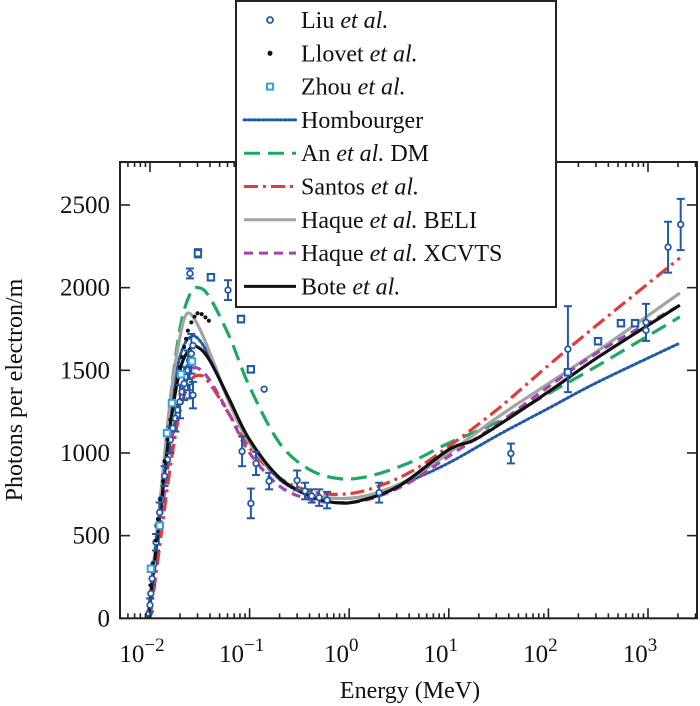  Describe the element at coordinates (454, 645) in the screenshot. I see `x-tick-exponent: 1` at that location.